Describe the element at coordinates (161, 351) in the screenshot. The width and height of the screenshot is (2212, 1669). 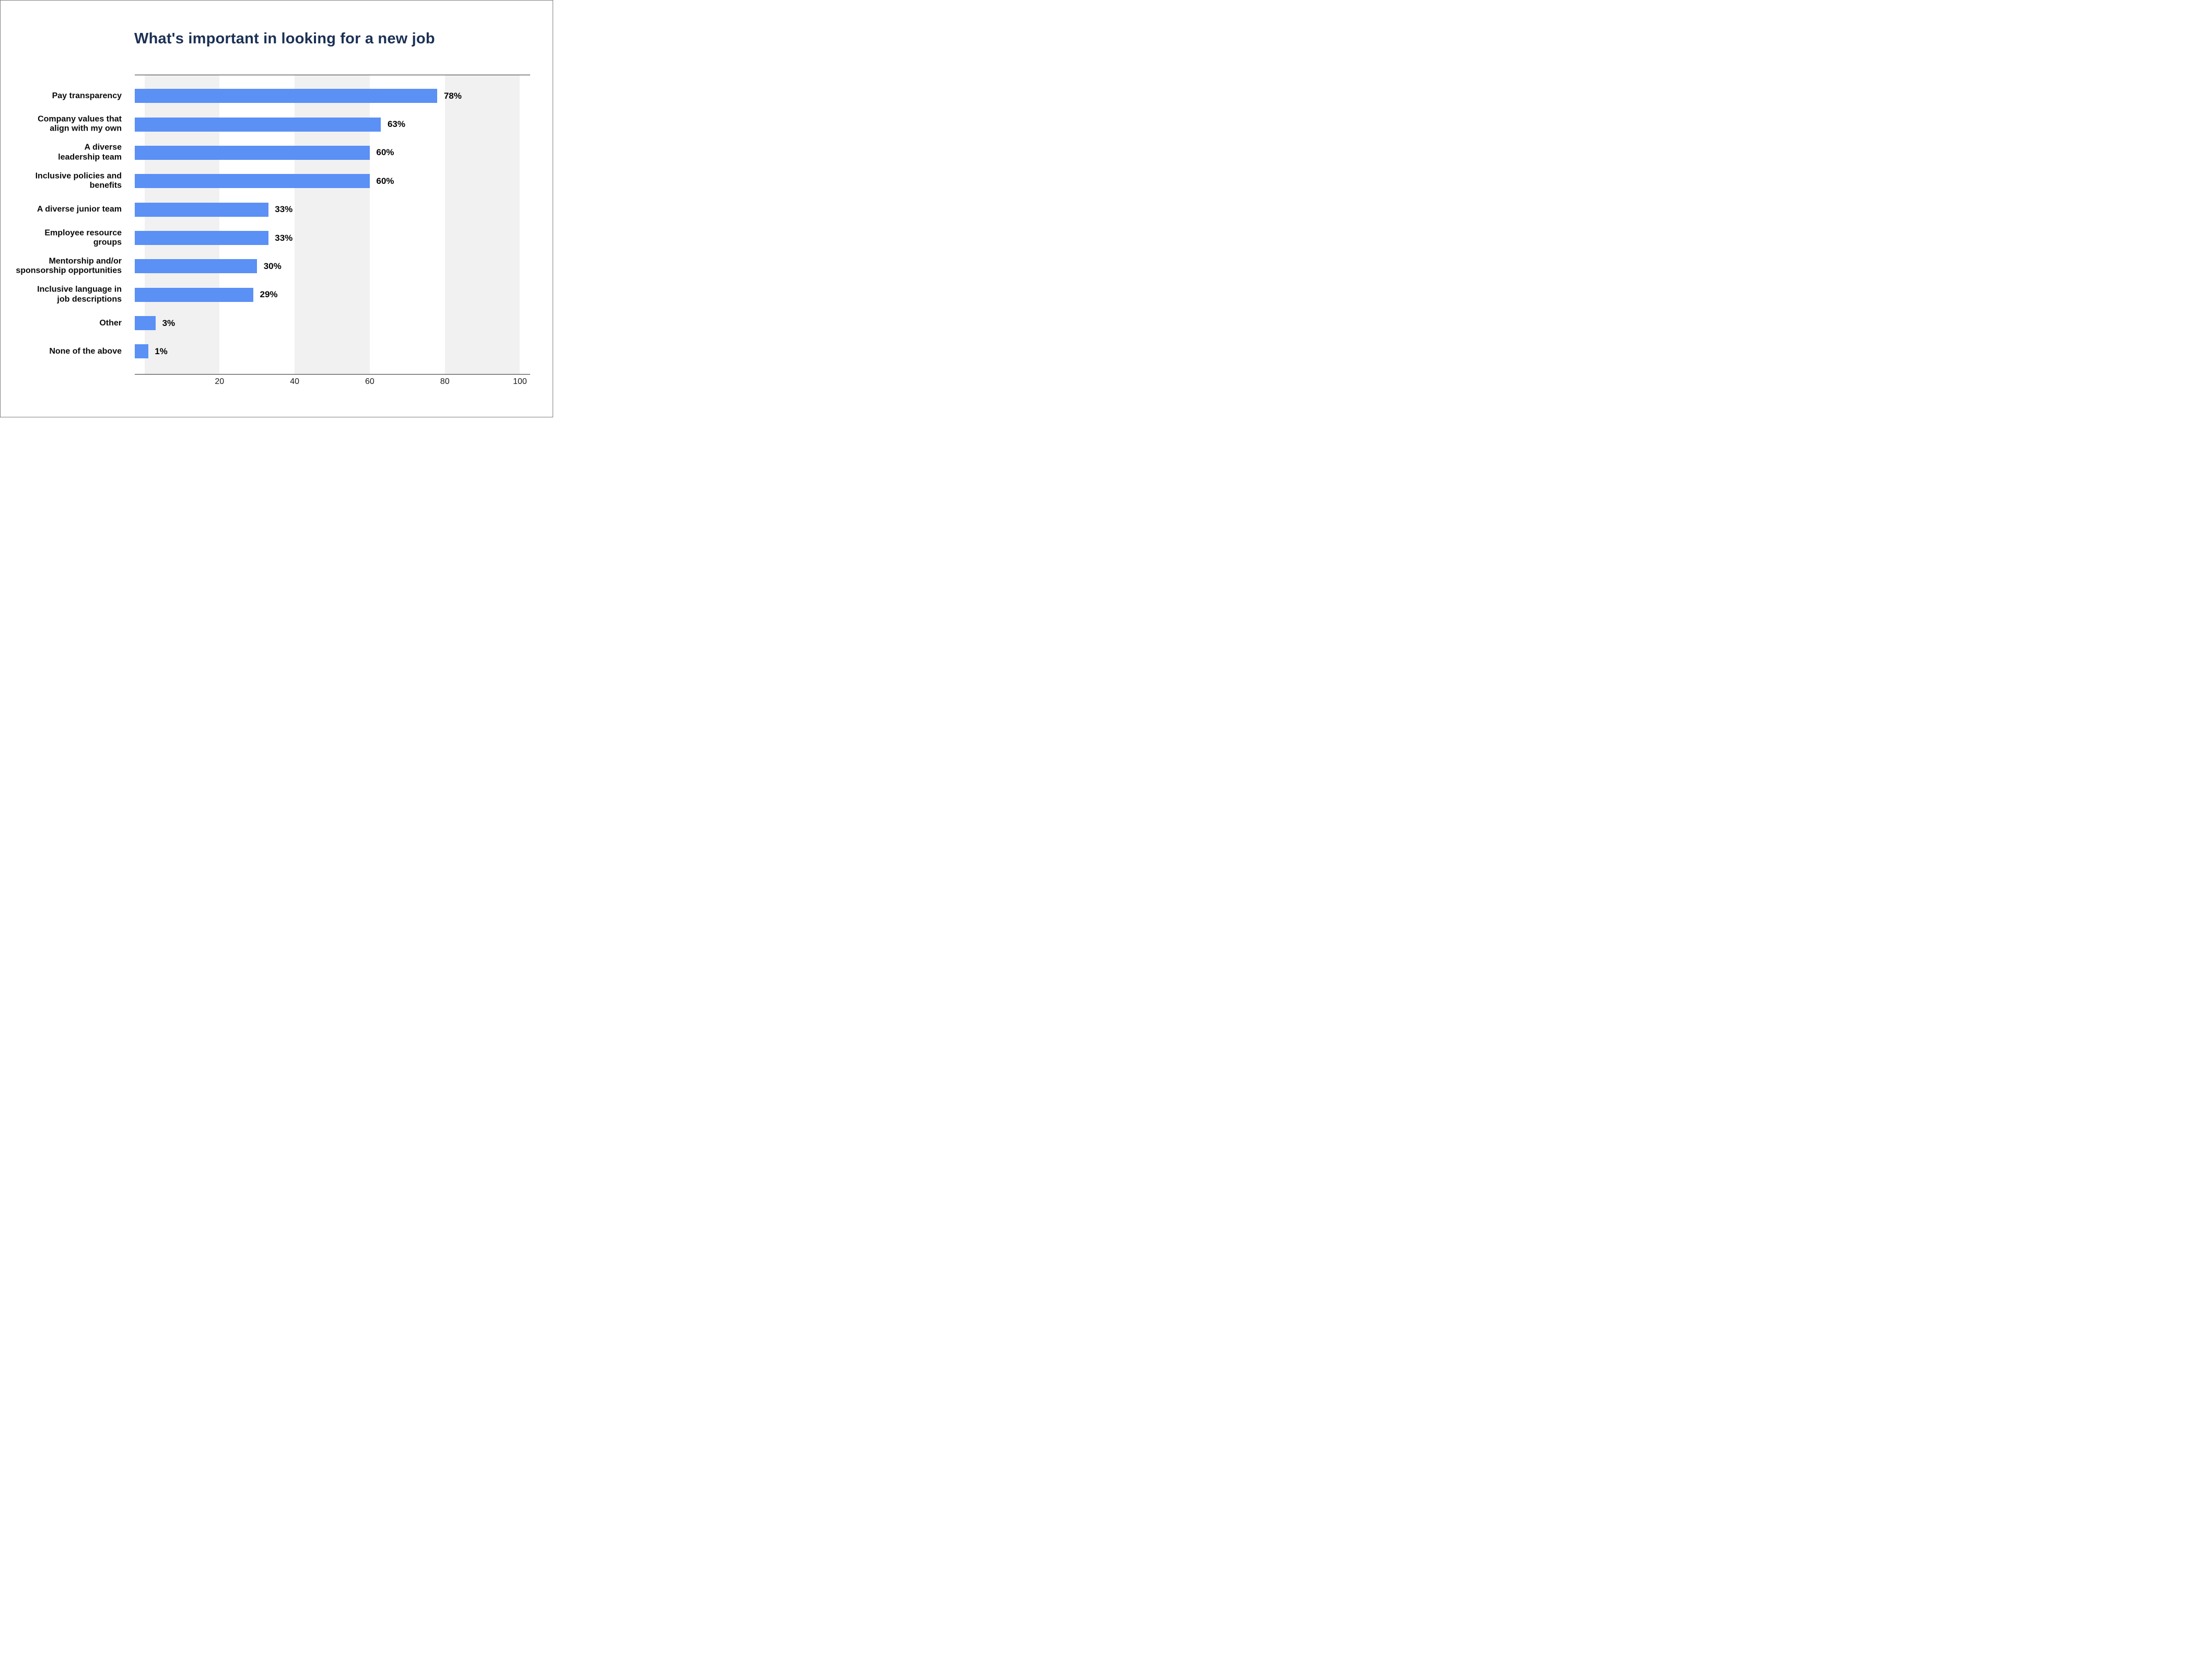
I see `bar-value-label-row-10: 1%` at that location.